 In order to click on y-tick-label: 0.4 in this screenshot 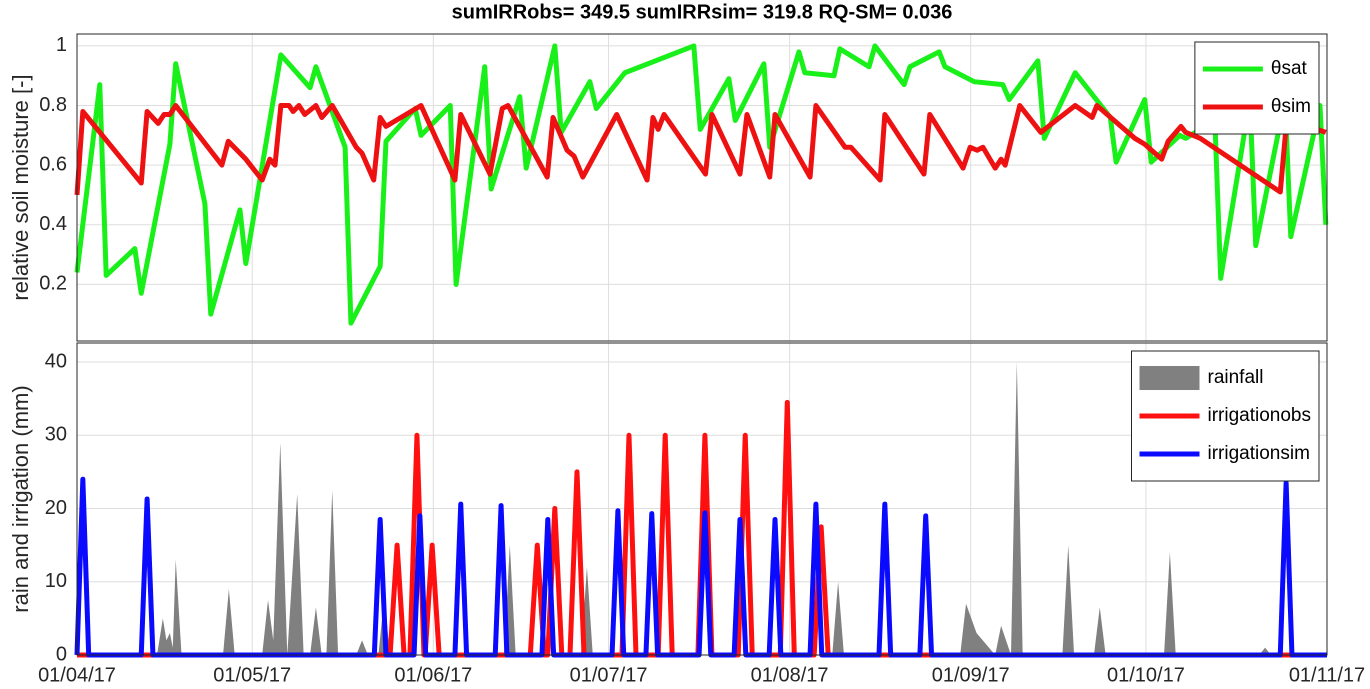, I will do `click(53, 224)`.